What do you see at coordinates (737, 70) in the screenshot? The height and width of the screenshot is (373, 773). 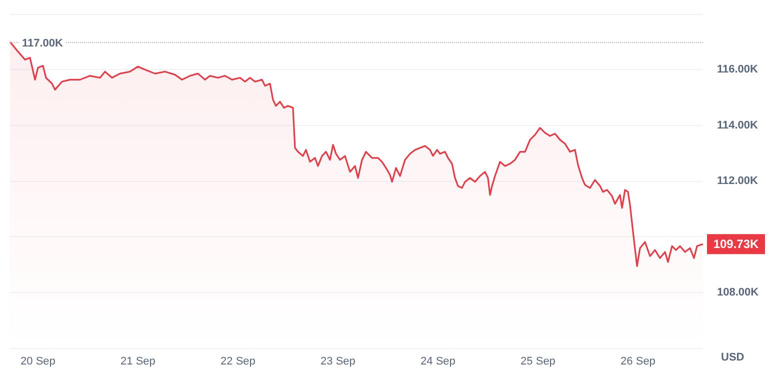 I see `y-tick-label: 116.00K` at bounding box center [737, 70].